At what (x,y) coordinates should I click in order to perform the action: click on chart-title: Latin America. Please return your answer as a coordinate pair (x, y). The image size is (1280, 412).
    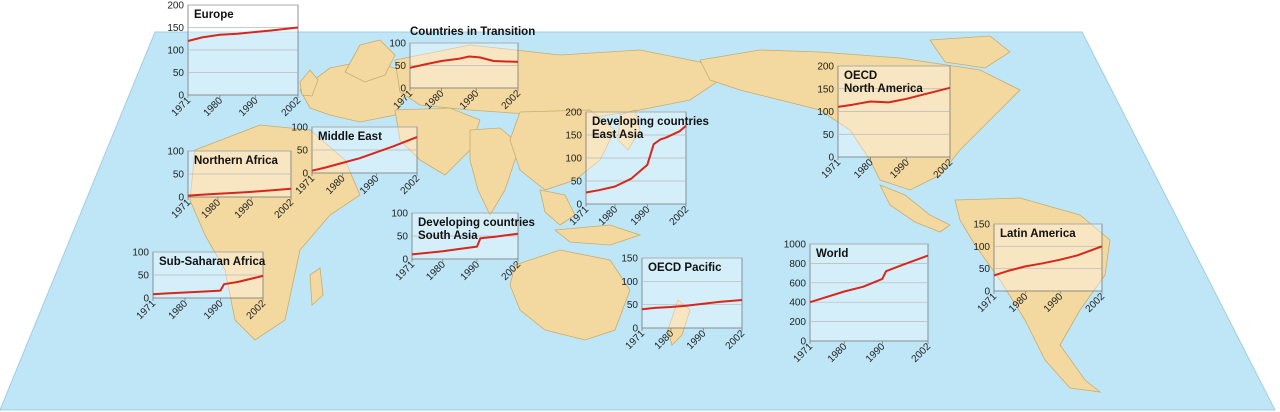
    Looking at the image, I should click on (1038, 234).